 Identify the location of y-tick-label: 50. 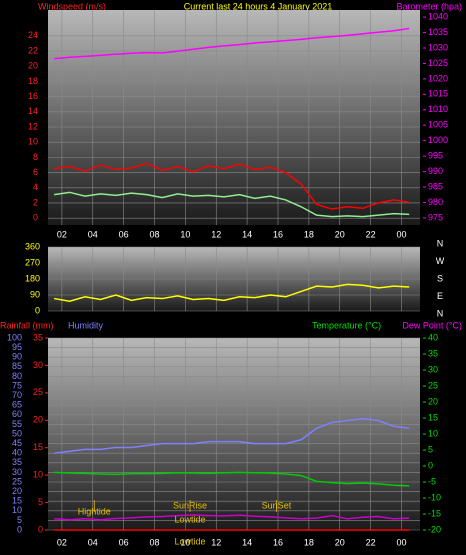
(17, 433).